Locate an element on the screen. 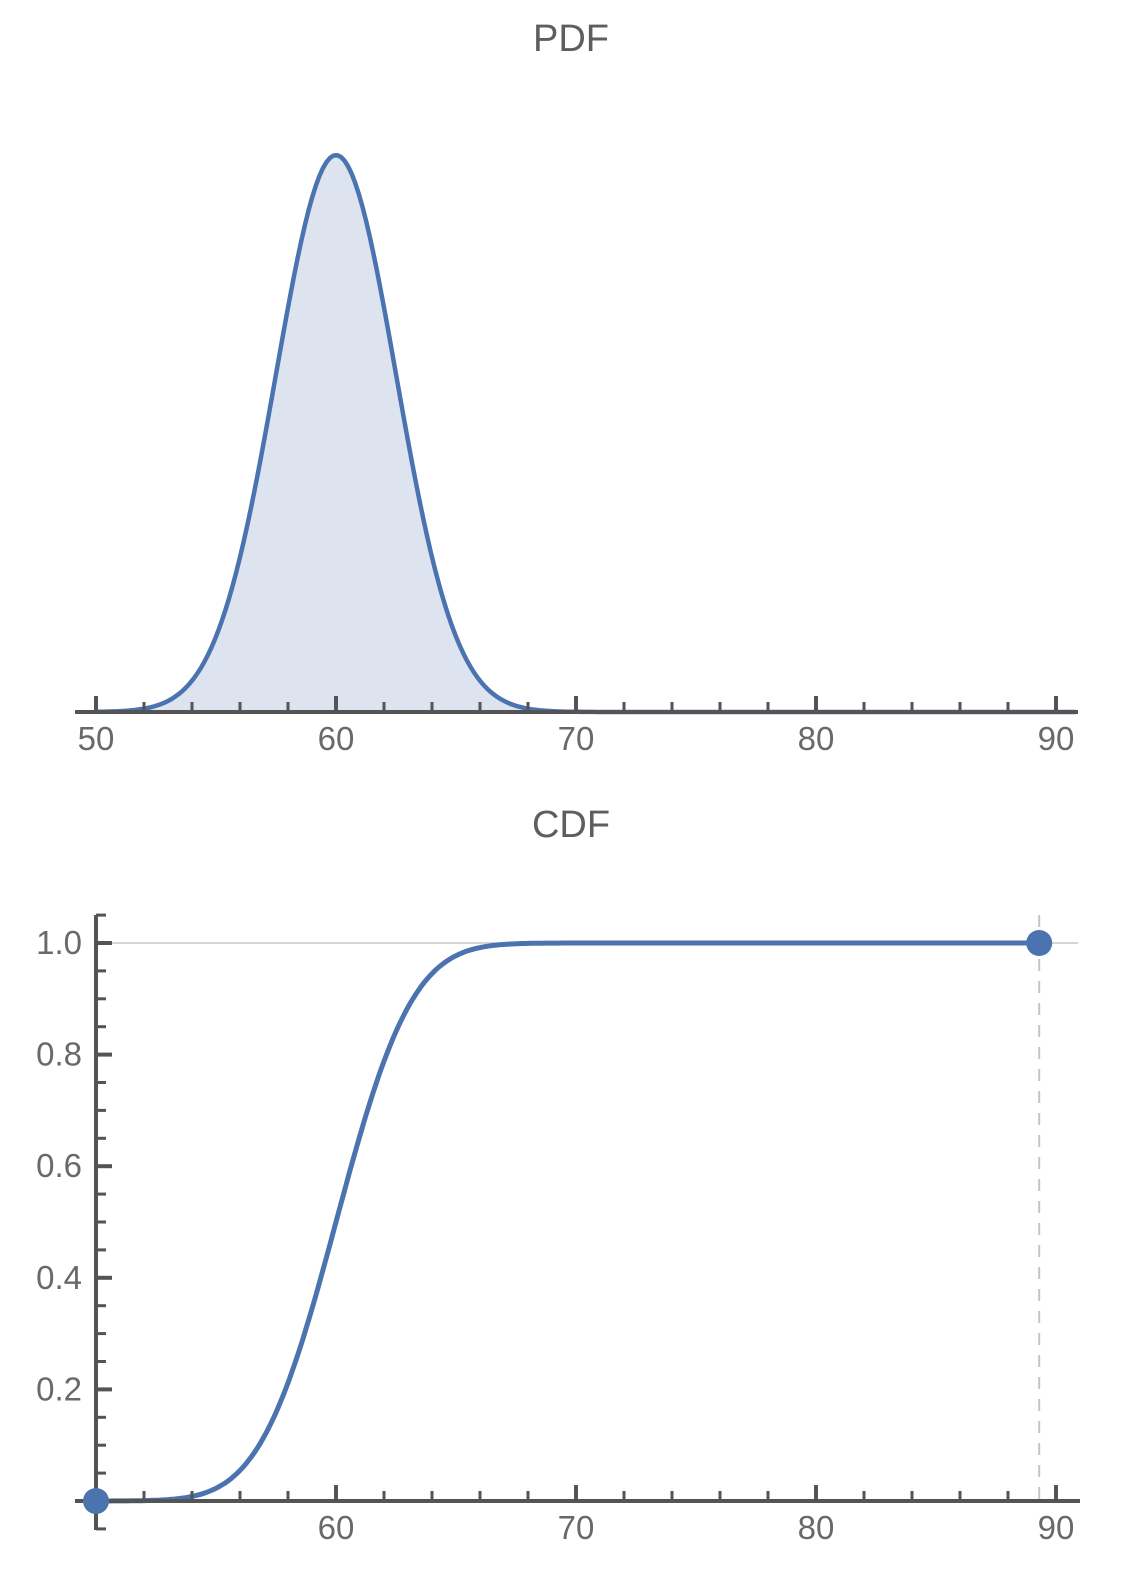 Image resolution: width=1142 pixels, height=1572 pixels. cdf-left-endpoint-marker is located at coordinates (96, 1501).